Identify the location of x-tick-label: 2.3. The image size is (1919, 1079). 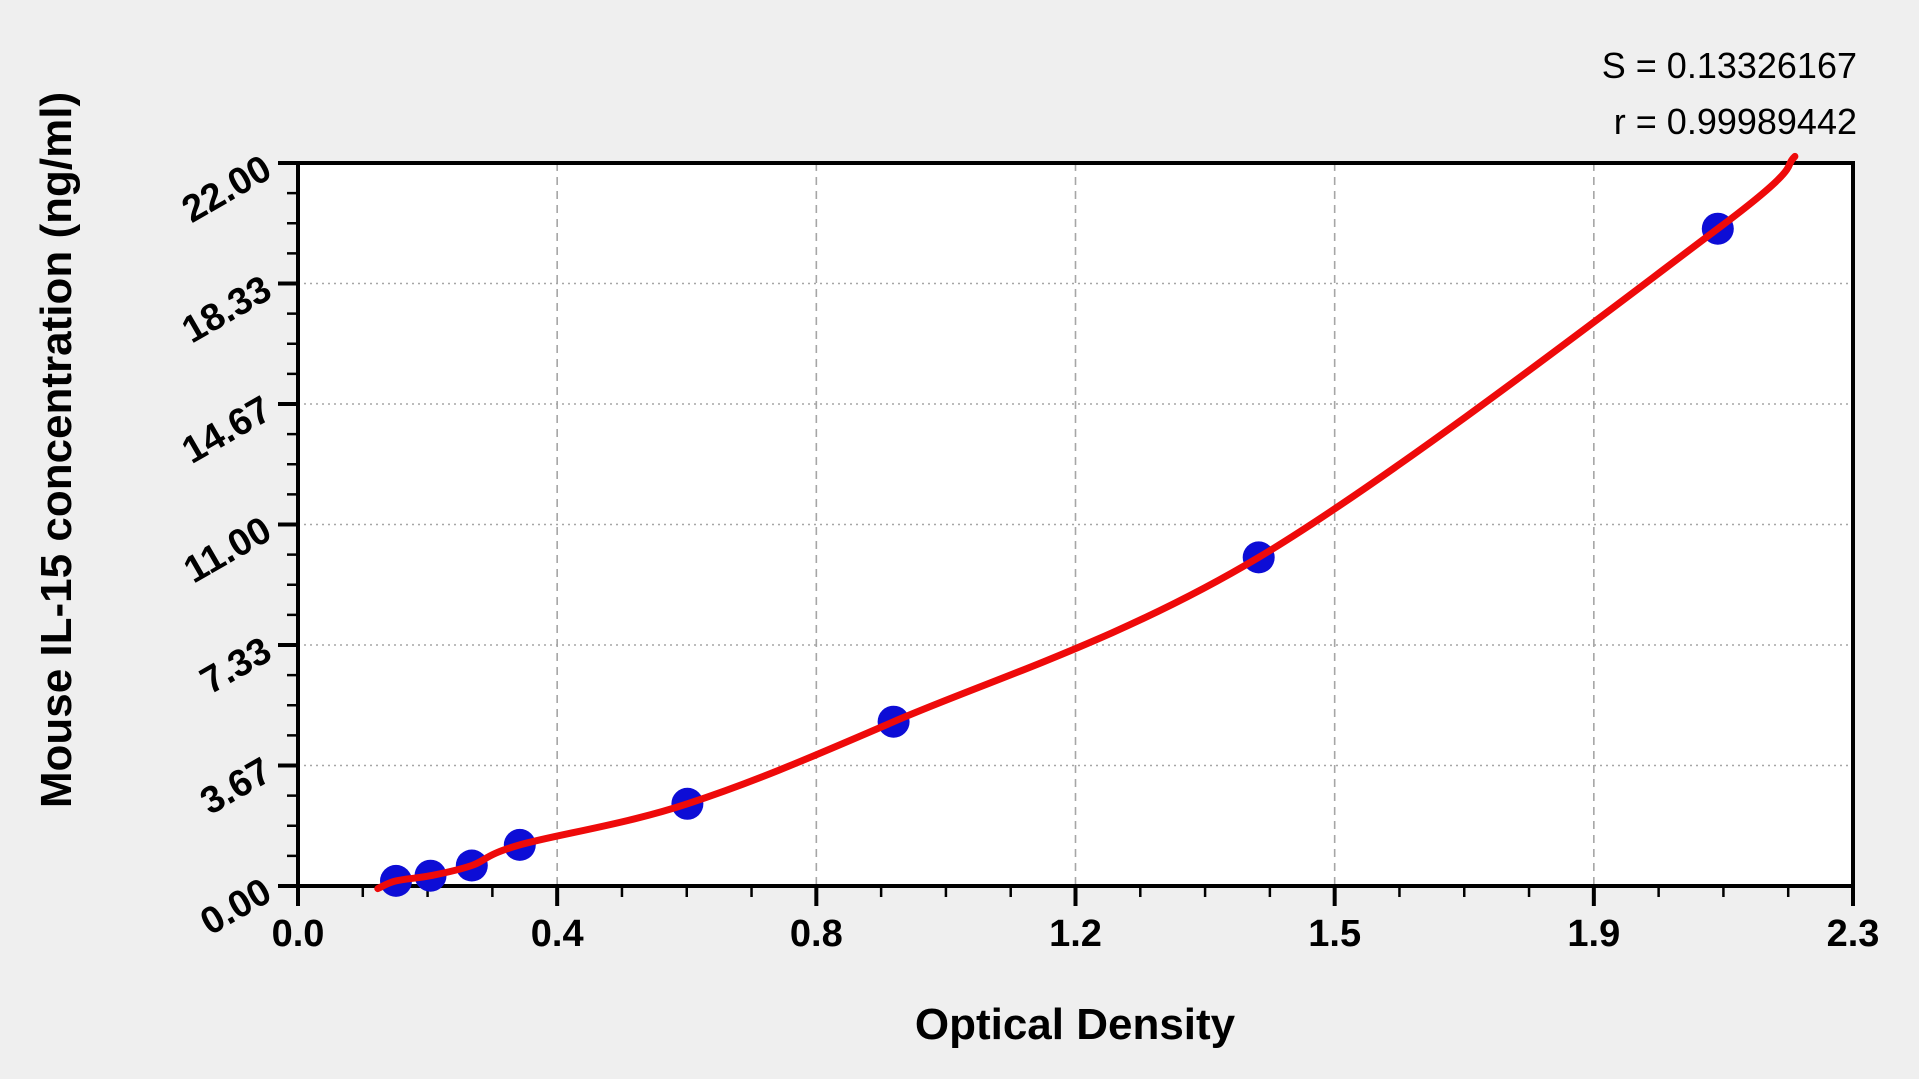
(1853, 934).